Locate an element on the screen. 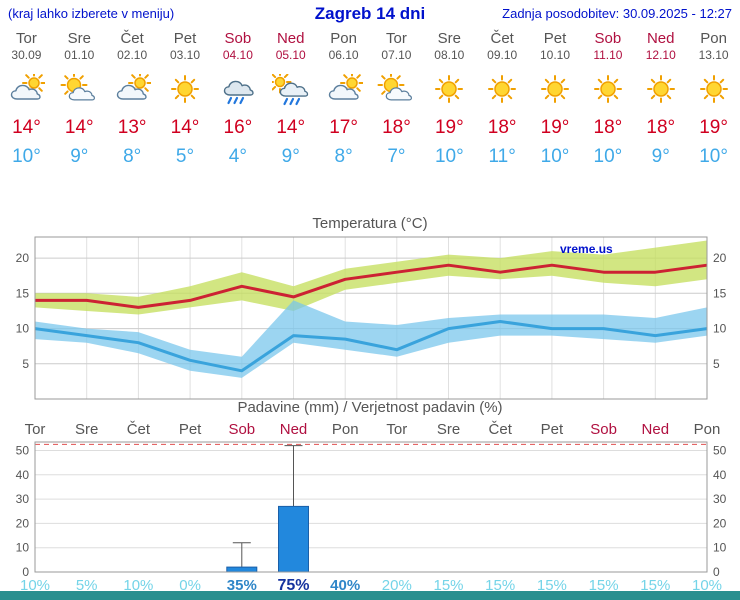 The height and width of the screenshot is (600, 740). day-column: Sob 04.10 16° 4° is located at coordinates (237, 99).